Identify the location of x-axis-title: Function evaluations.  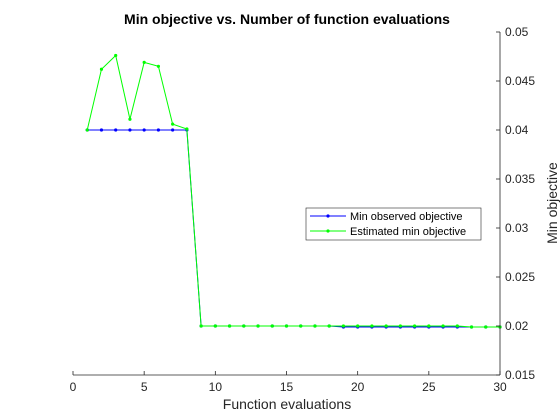
(287, 404).